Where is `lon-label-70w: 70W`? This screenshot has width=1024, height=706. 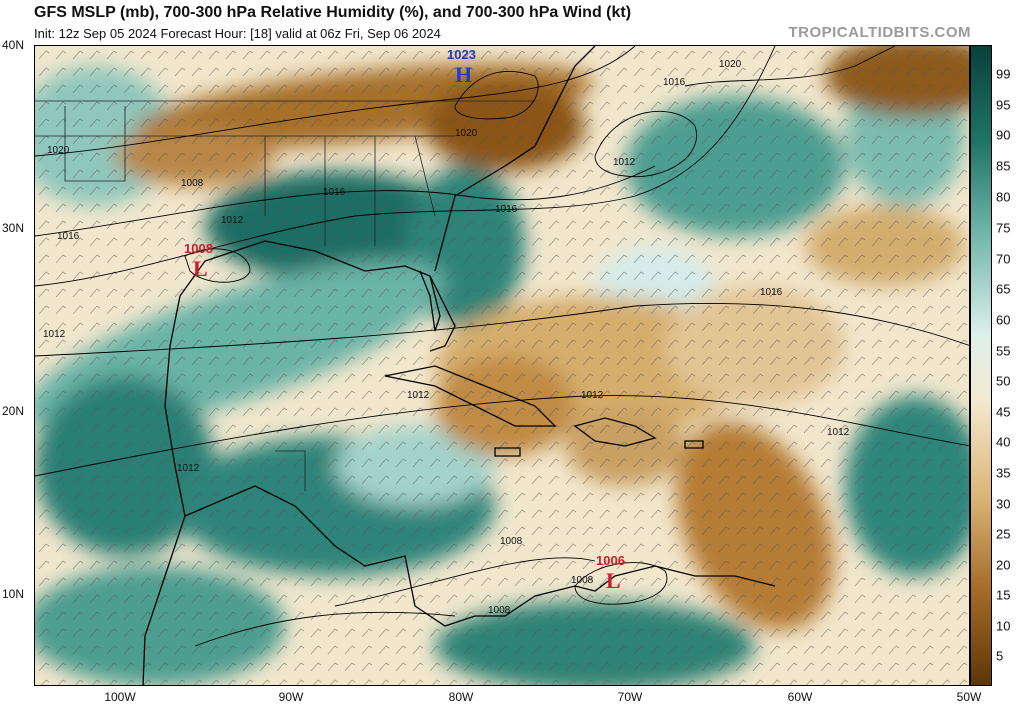 lon-label-70w: 70W is located at coordinates (630, 697).